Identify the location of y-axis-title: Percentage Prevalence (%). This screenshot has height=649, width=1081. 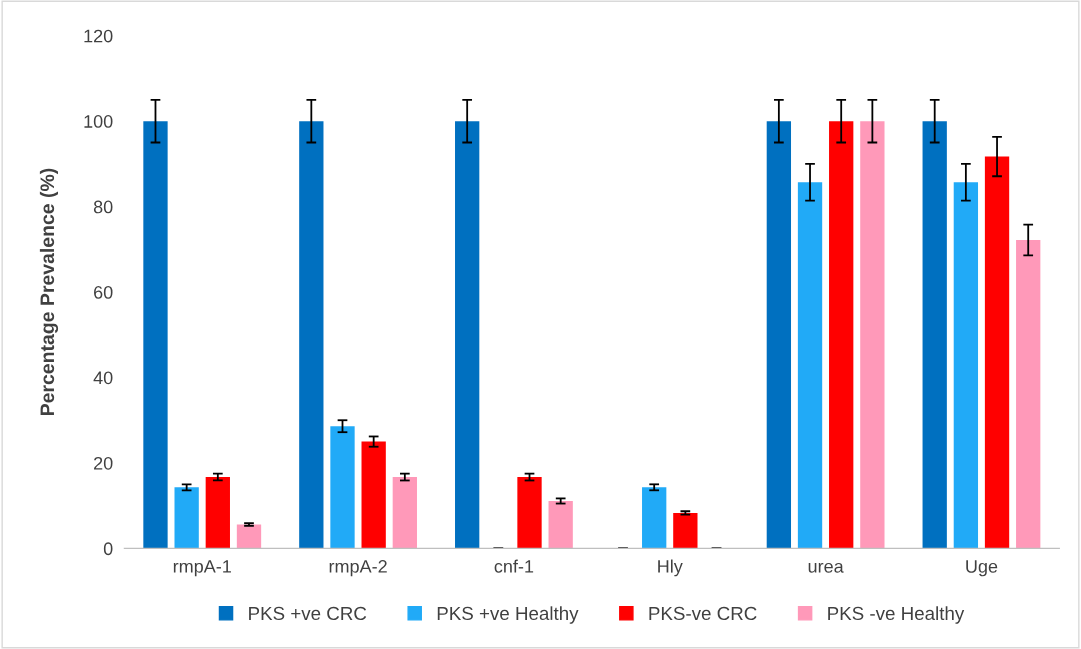
(49, 292).